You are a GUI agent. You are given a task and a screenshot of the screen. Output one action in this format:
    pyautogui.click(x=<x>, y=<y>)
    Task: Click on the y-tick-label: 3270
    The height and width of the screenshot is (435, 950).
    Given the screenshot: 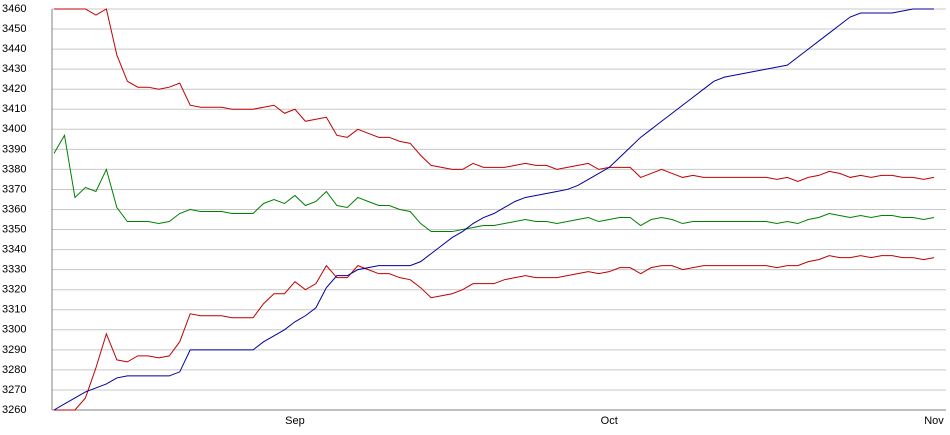 What is the action you would take?
    pyautogui.click(x=14, y=390)
    